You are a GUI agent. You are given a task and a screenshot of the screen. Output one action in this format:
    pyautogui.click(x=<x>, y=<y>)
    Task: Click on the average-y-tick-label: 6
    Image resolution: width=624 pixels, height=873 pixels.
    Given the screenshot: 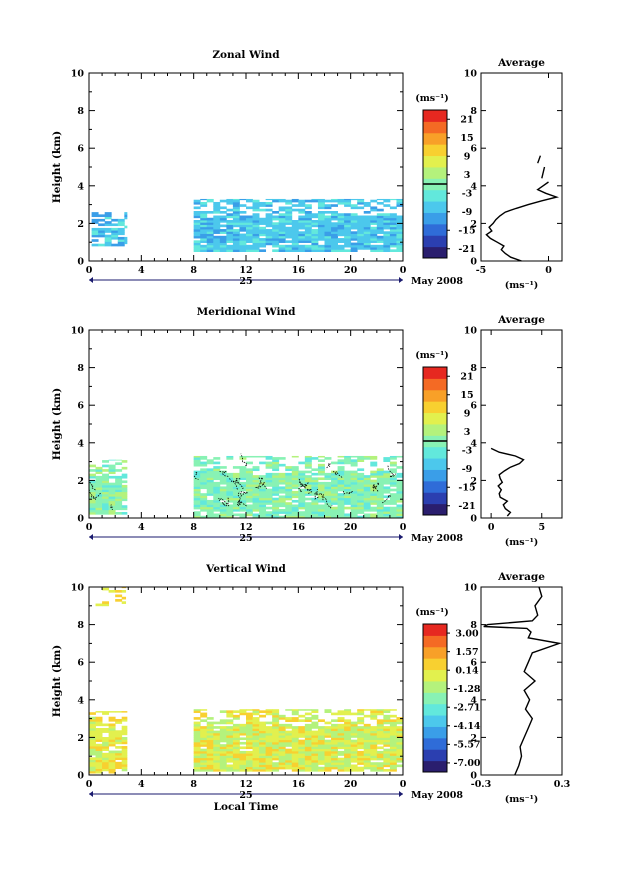 What is the action you would take?
    pyautogui.click(x=473, y=663)
    